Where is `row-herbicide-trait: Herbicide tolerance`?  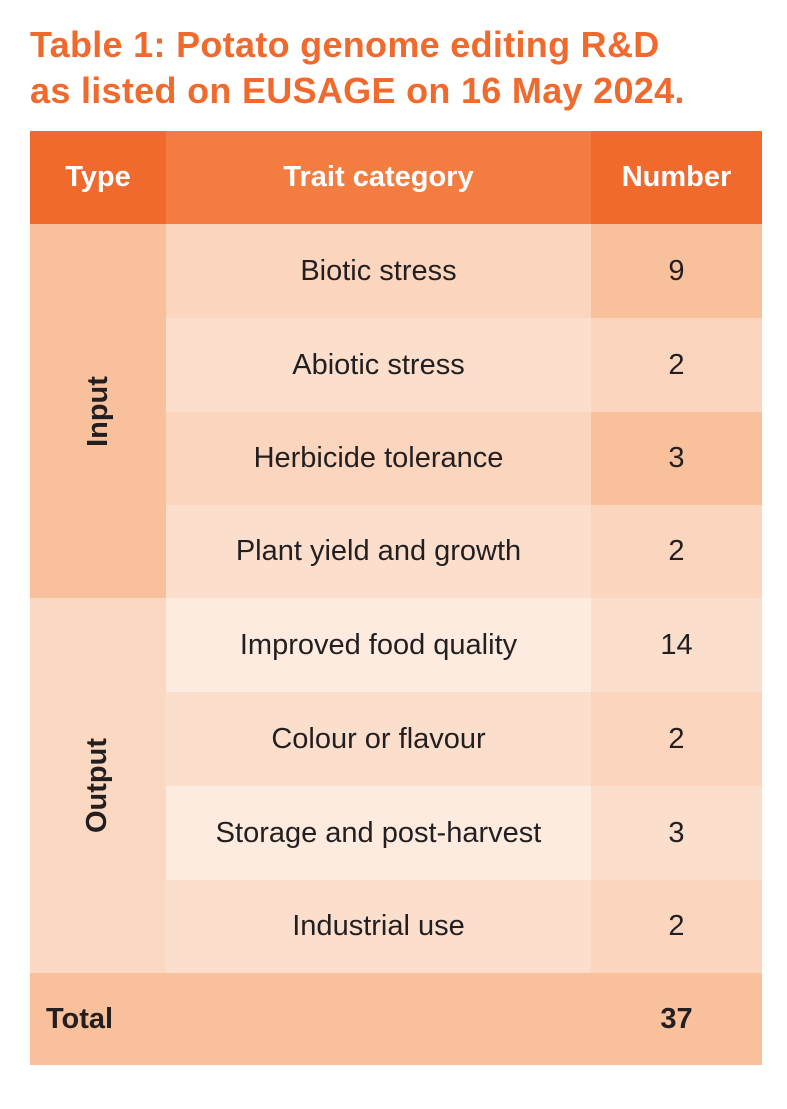
row-herbicide-trait: Herbicide tolerance is located at coordinates (378, 458).